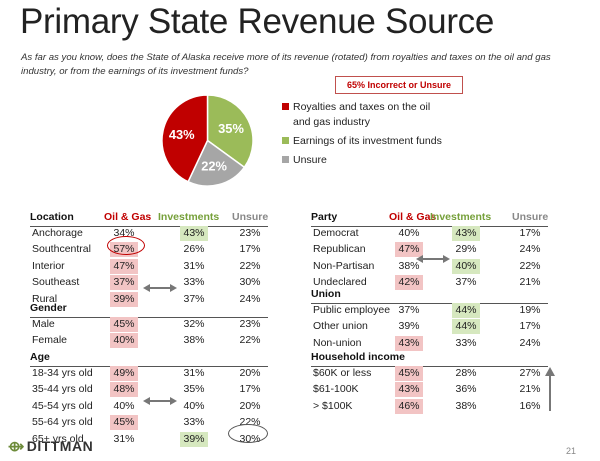  I want to click on age-cell-investments: 35%, so click(194, 389).